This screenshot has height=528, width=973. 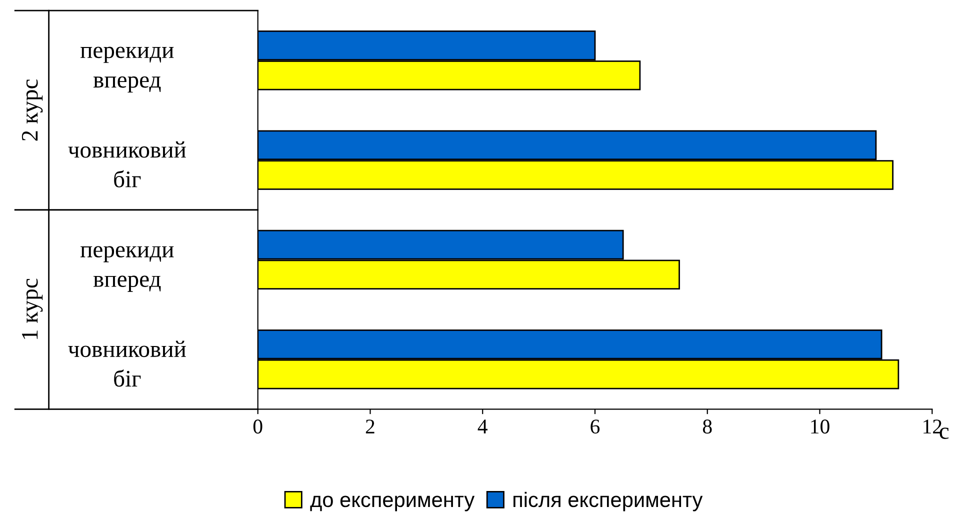 What do you see at coordinates (392, 504) in the screenshot?
I see `legend-label: до експерименту` at bounding box center [392, 504].